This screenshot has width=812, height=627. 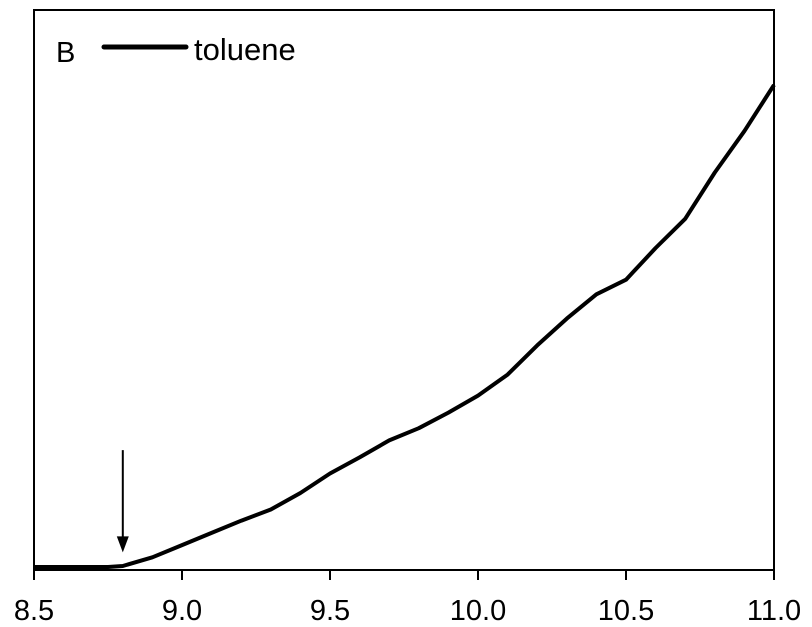 What do you see at coordinates (626, 611) in the screenshot?
I see `x-tick-label: 10.5` at bounding box center [626, 611].